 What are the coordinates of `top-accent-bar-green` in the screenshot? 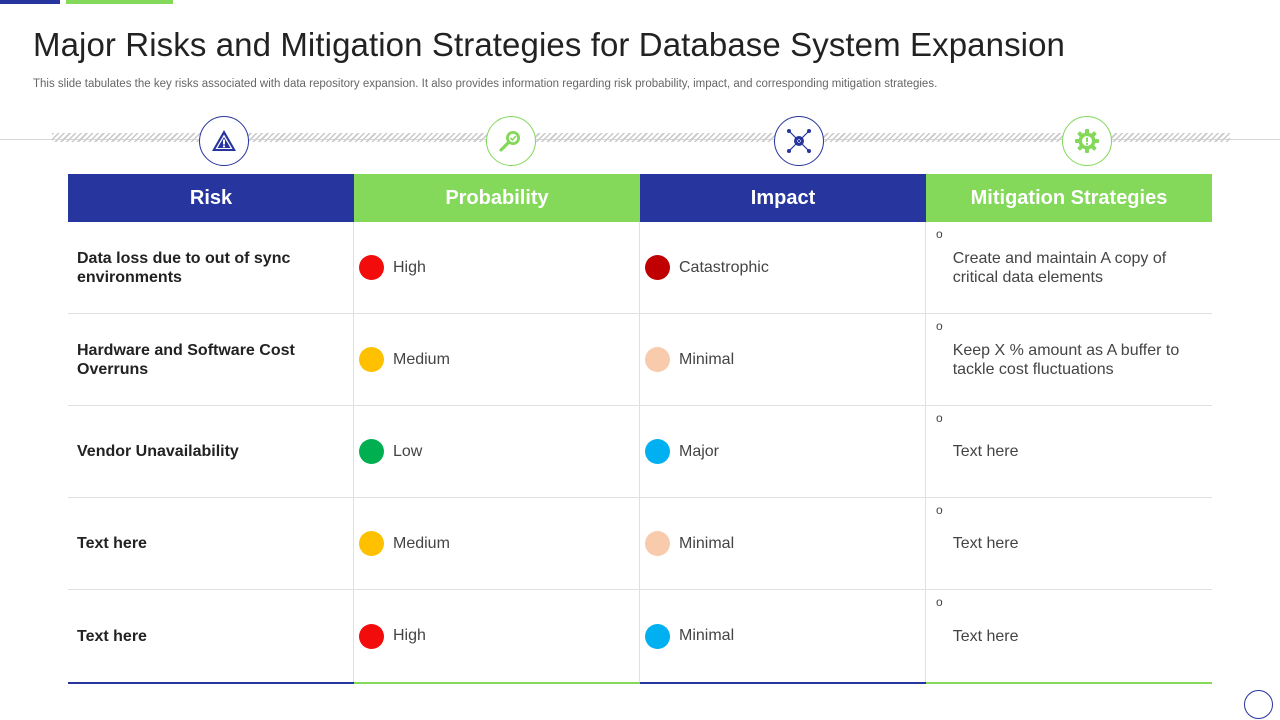 It's located at (119, 2).